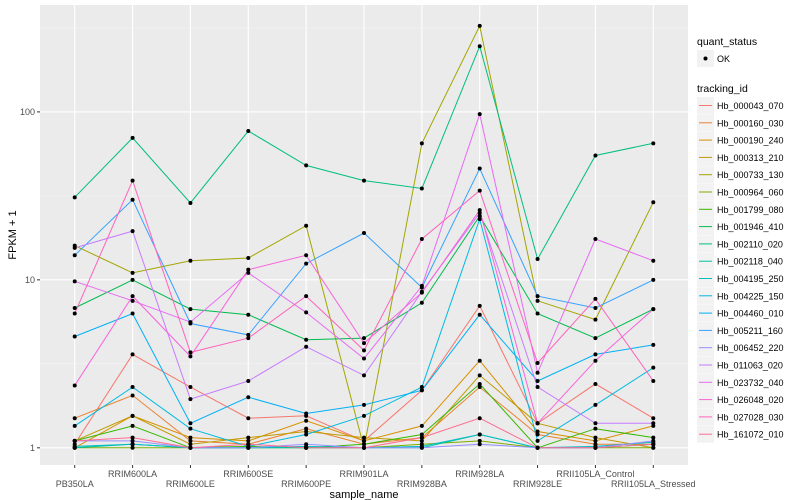 This screenshot has width=800, height=500. Describe the element at coordinates (750, 383) in the screenshot. I see `legend-label: Hb_023732_040` at that location.